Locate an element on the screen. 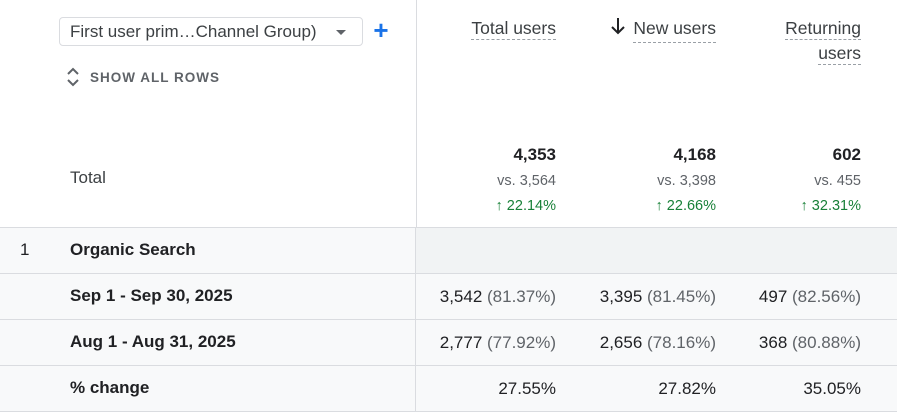  table-row: % change 27.55% 27.82% 35.05% is located at coordinates (448, 389).